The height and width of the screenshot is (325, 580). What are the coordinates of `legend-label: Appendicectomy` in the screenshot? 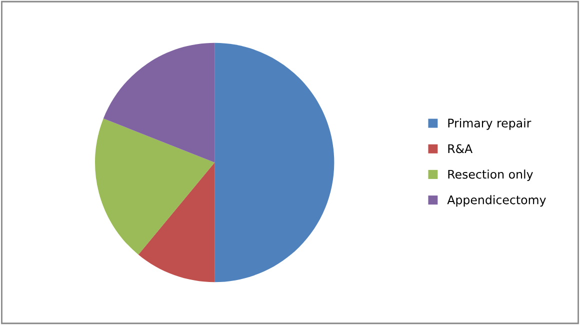 It's located at (496, 201).